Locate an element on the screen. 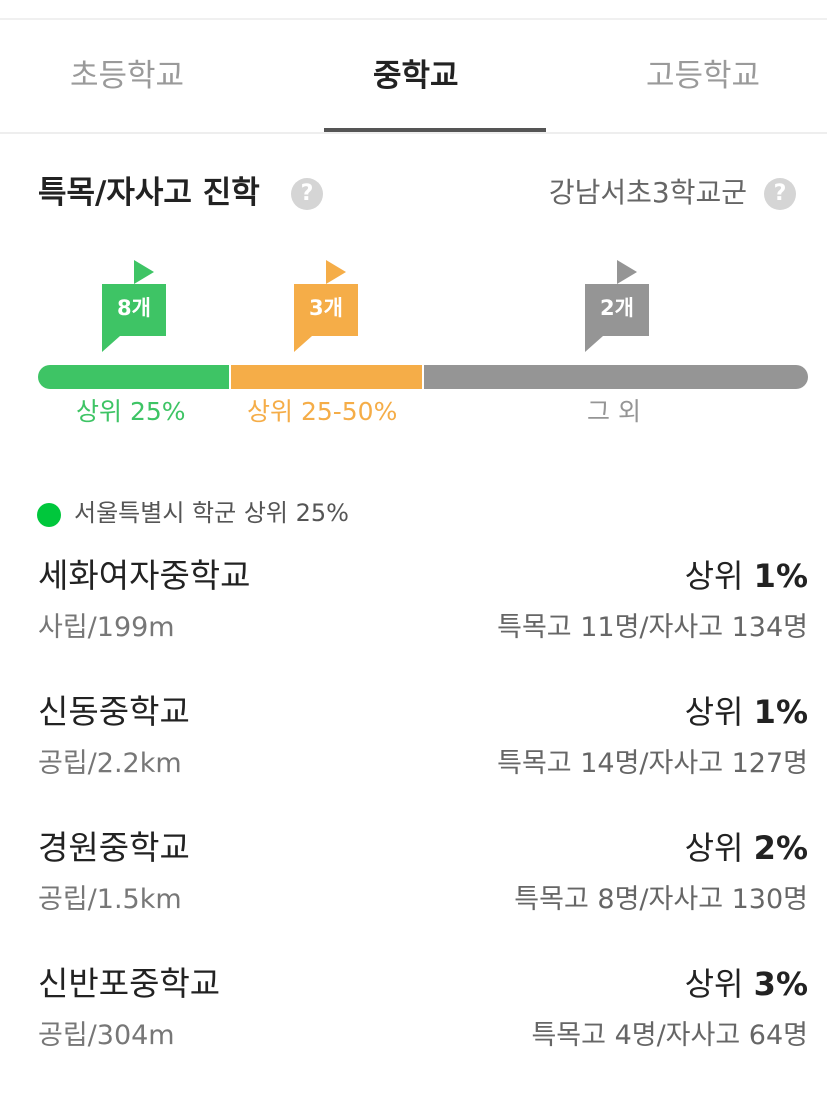 This screenshot has height=1104, width=827. top25-count-flag: 8개 is located at coordinates (134, 305).